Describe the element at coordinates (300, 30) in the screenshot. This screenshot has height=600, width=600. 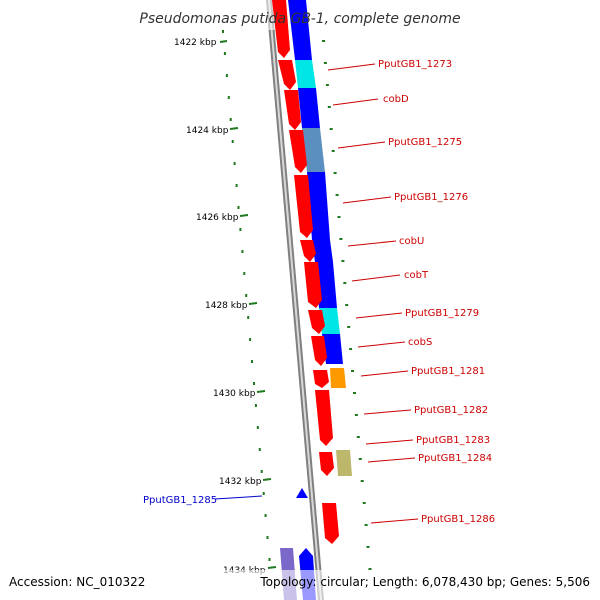
I see `cds-reverse-feature` at that location.